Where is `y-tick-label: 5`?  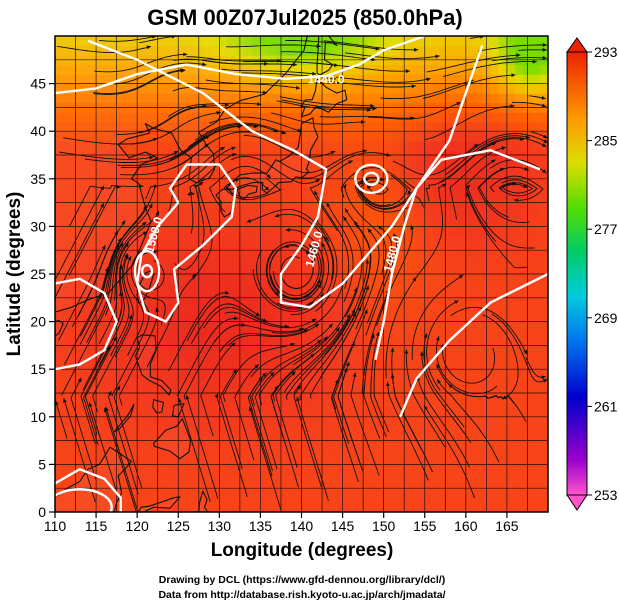
y-tick-label: 5 is located at coordinates (42, 464).